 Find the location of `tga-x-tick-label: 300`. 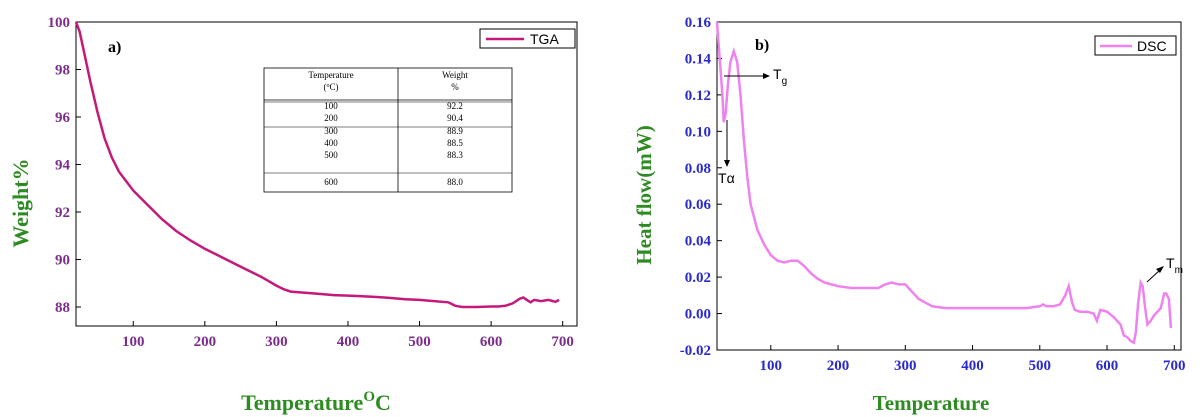

tga-x-tick-label: 300 is located at coordinates (276, 342).